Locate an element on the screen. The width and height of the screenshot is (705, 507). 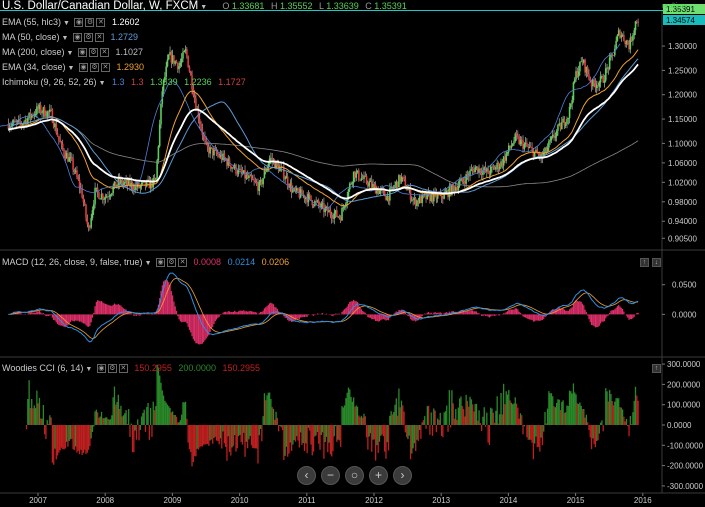
indicator-label: Ichimoku (9, 26, 52, 26) is located at coordinates (49, 82).